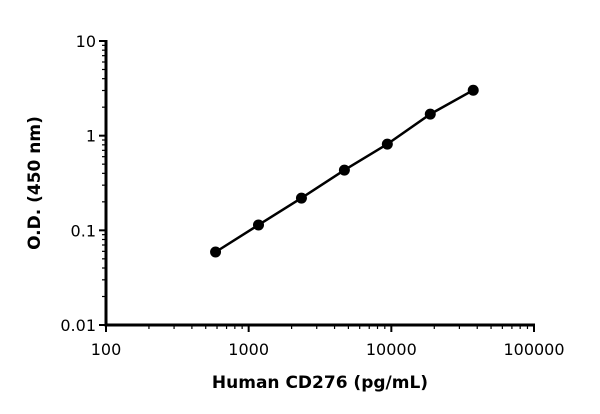  I want to click on x-tick-label: 100000, so click(533, 349).